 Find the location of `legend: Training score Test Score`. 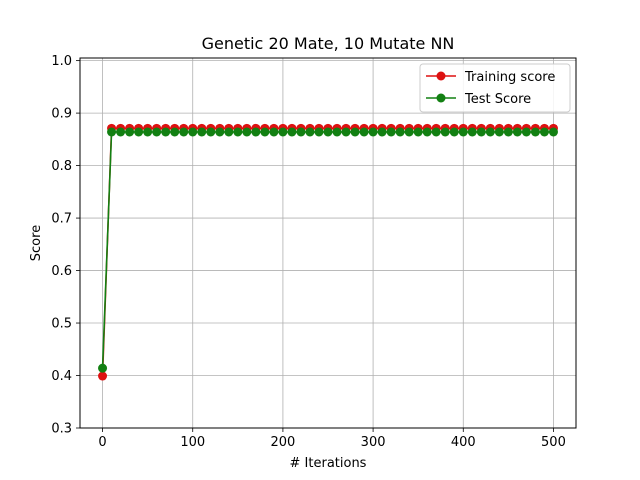

legend: Training score Test Score is located at coordinates (495, 88).